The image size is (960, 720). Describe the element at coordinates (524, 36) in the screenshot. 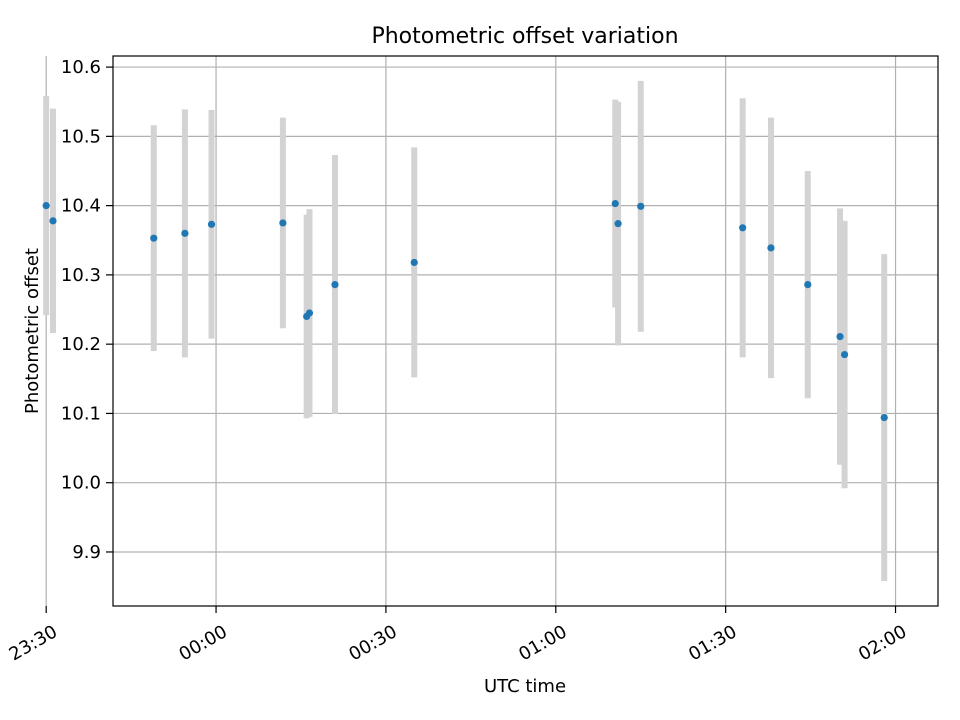

I see `chart-title: Photometric offset variation` at that location.